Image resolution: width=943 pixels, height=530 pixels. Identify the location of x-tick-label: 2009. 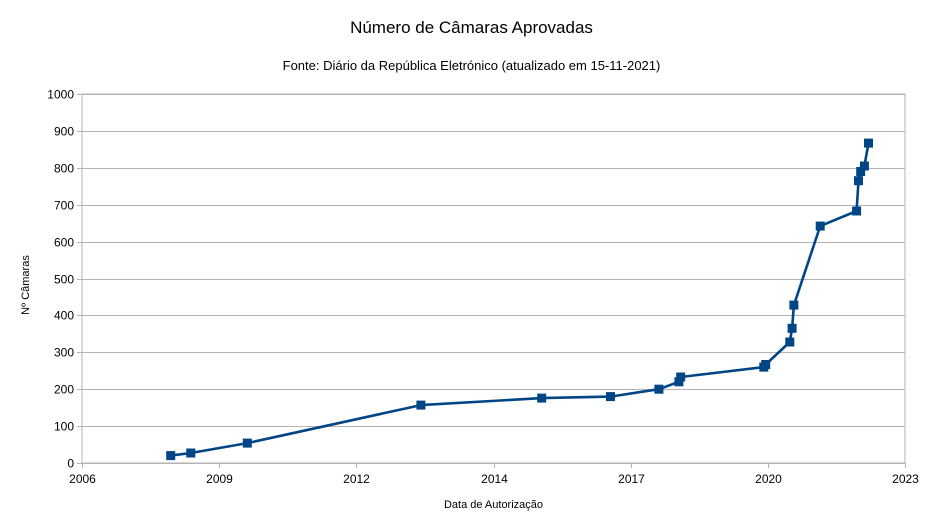
(219, 479).